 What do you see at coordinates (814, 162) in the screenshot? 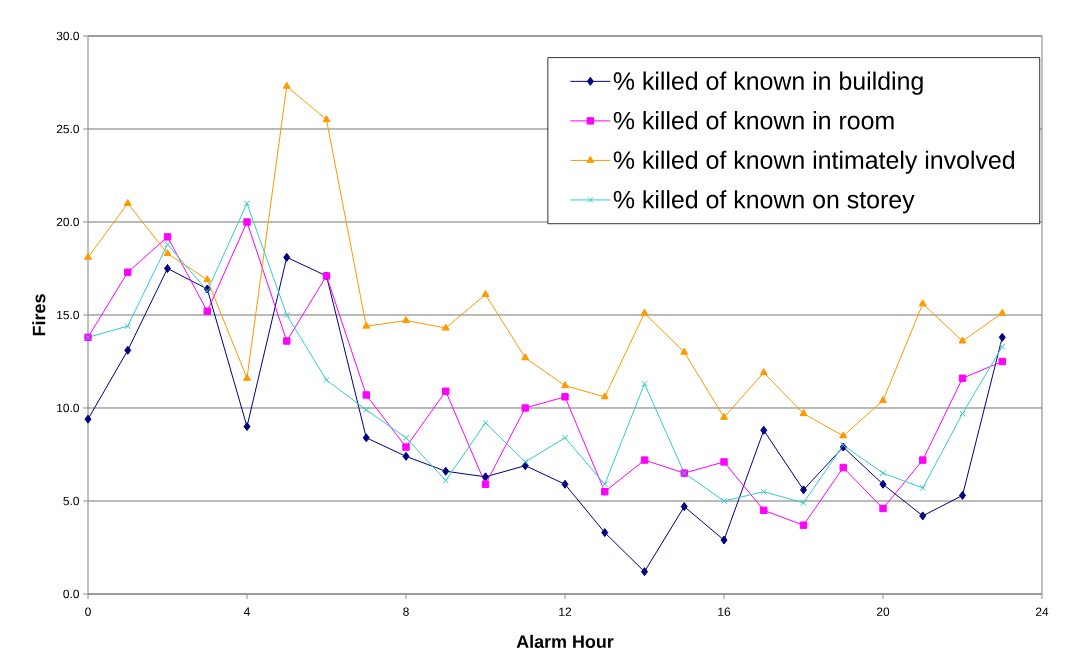
I see `legend-label: % killed of known intimately involved` at bounding box center [814, 162].